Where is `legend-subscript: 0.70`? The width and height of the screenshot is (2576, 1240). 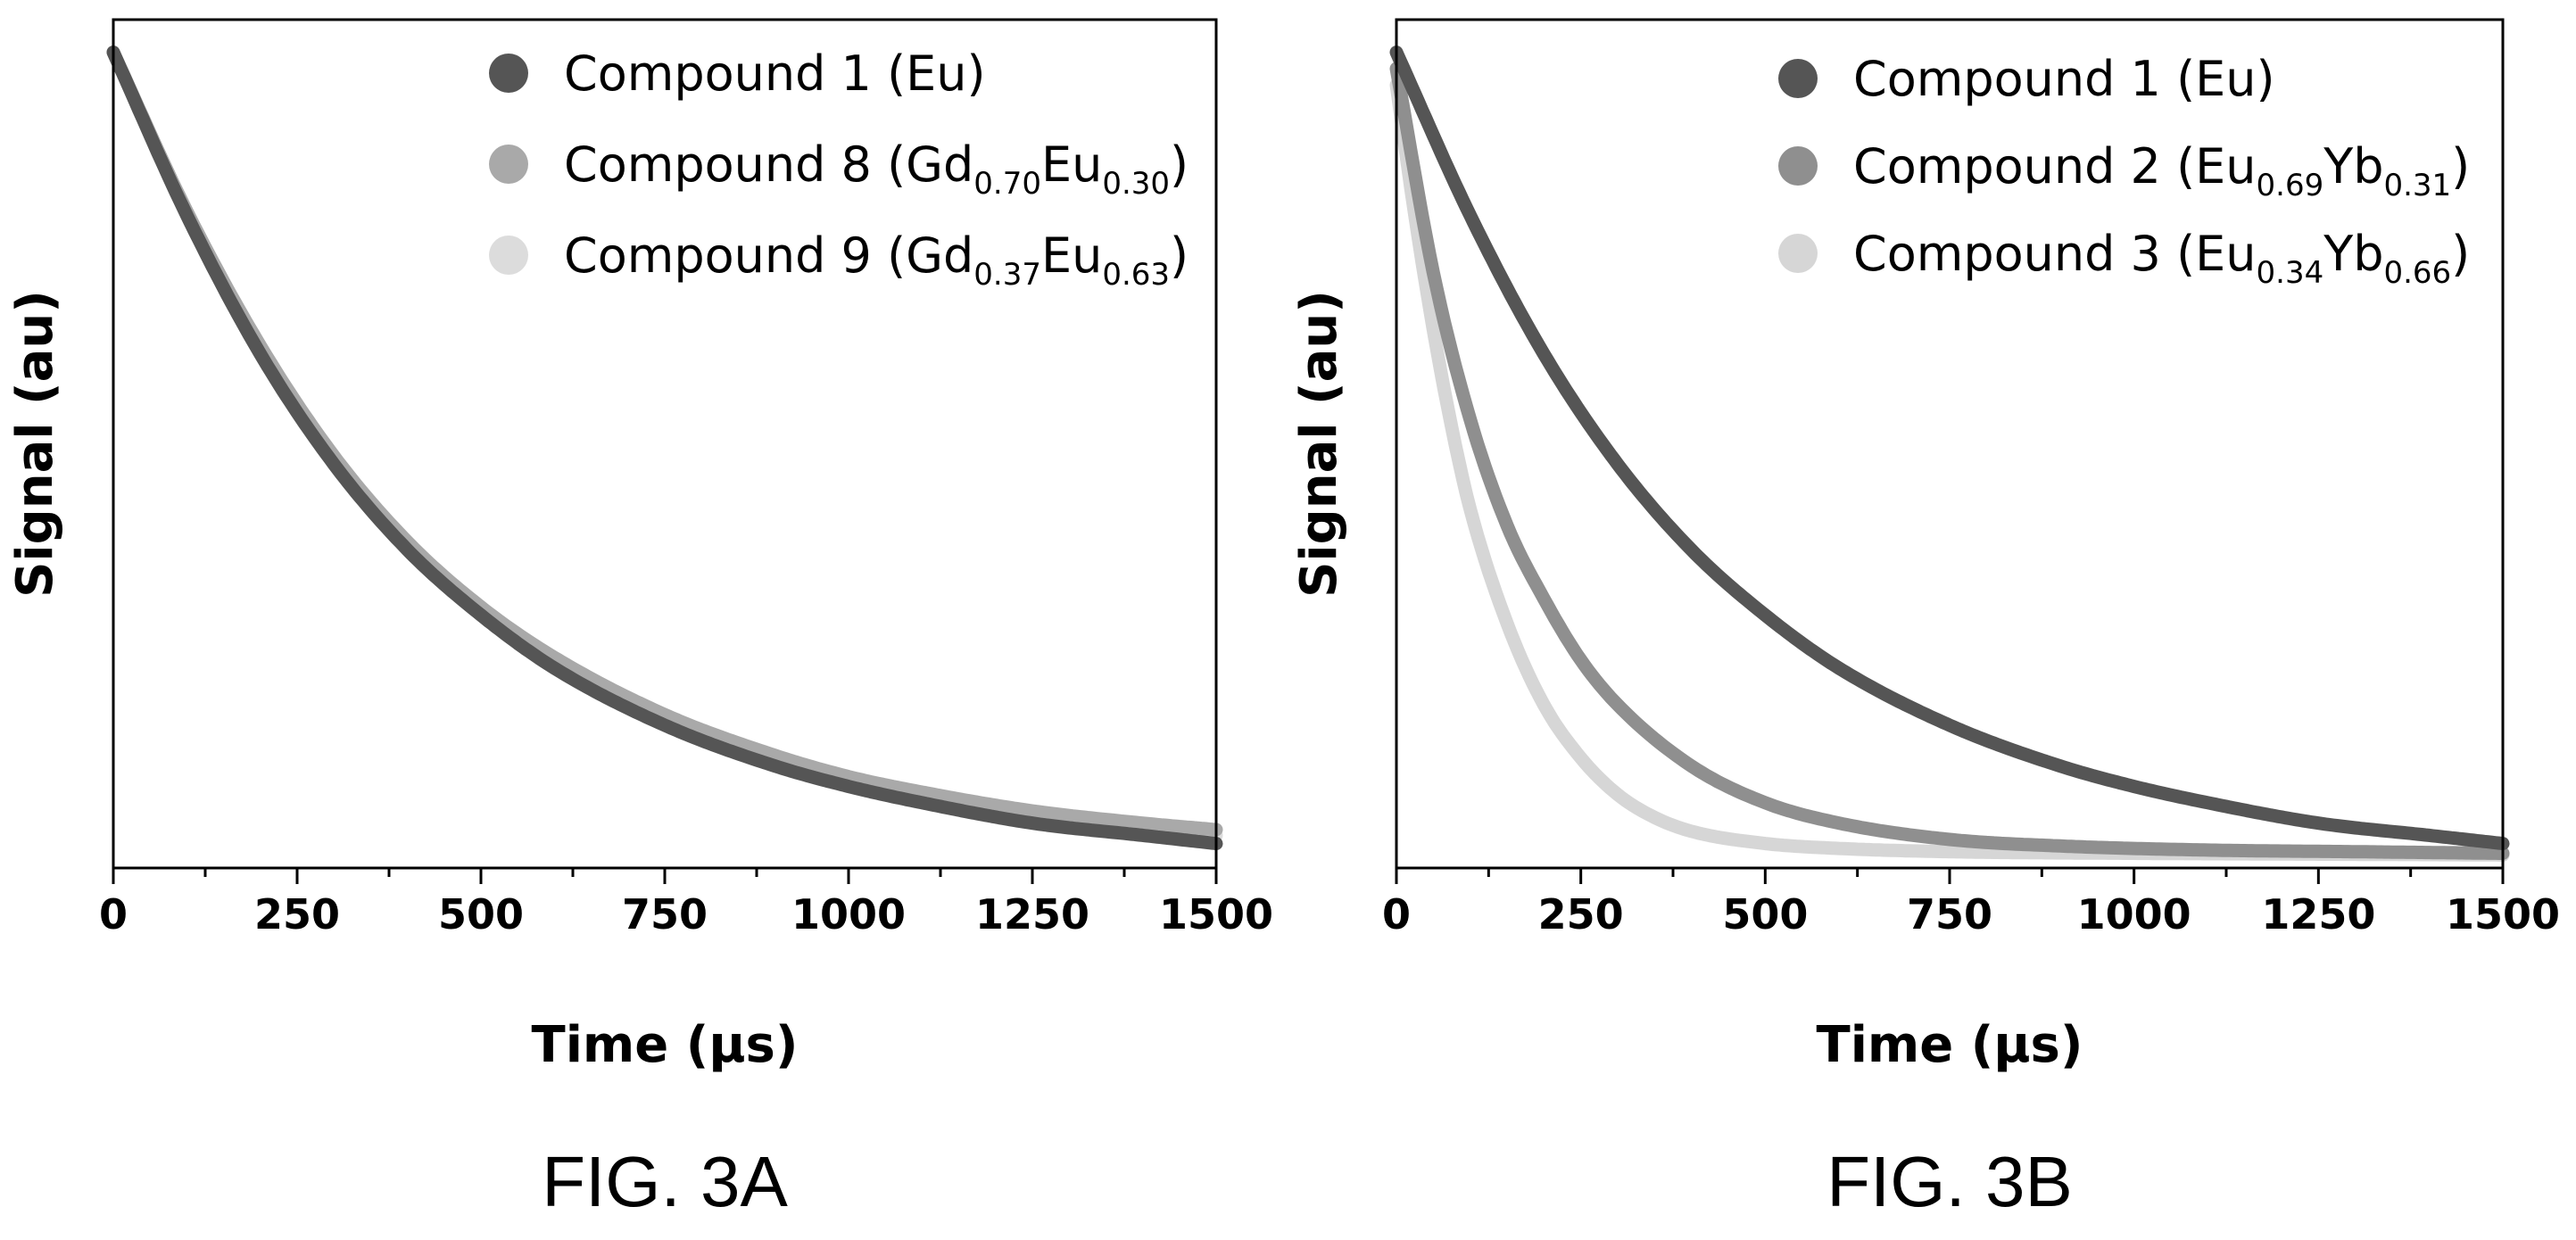 legend-subscript: 0.70 is located at coordinates (1007, 184).